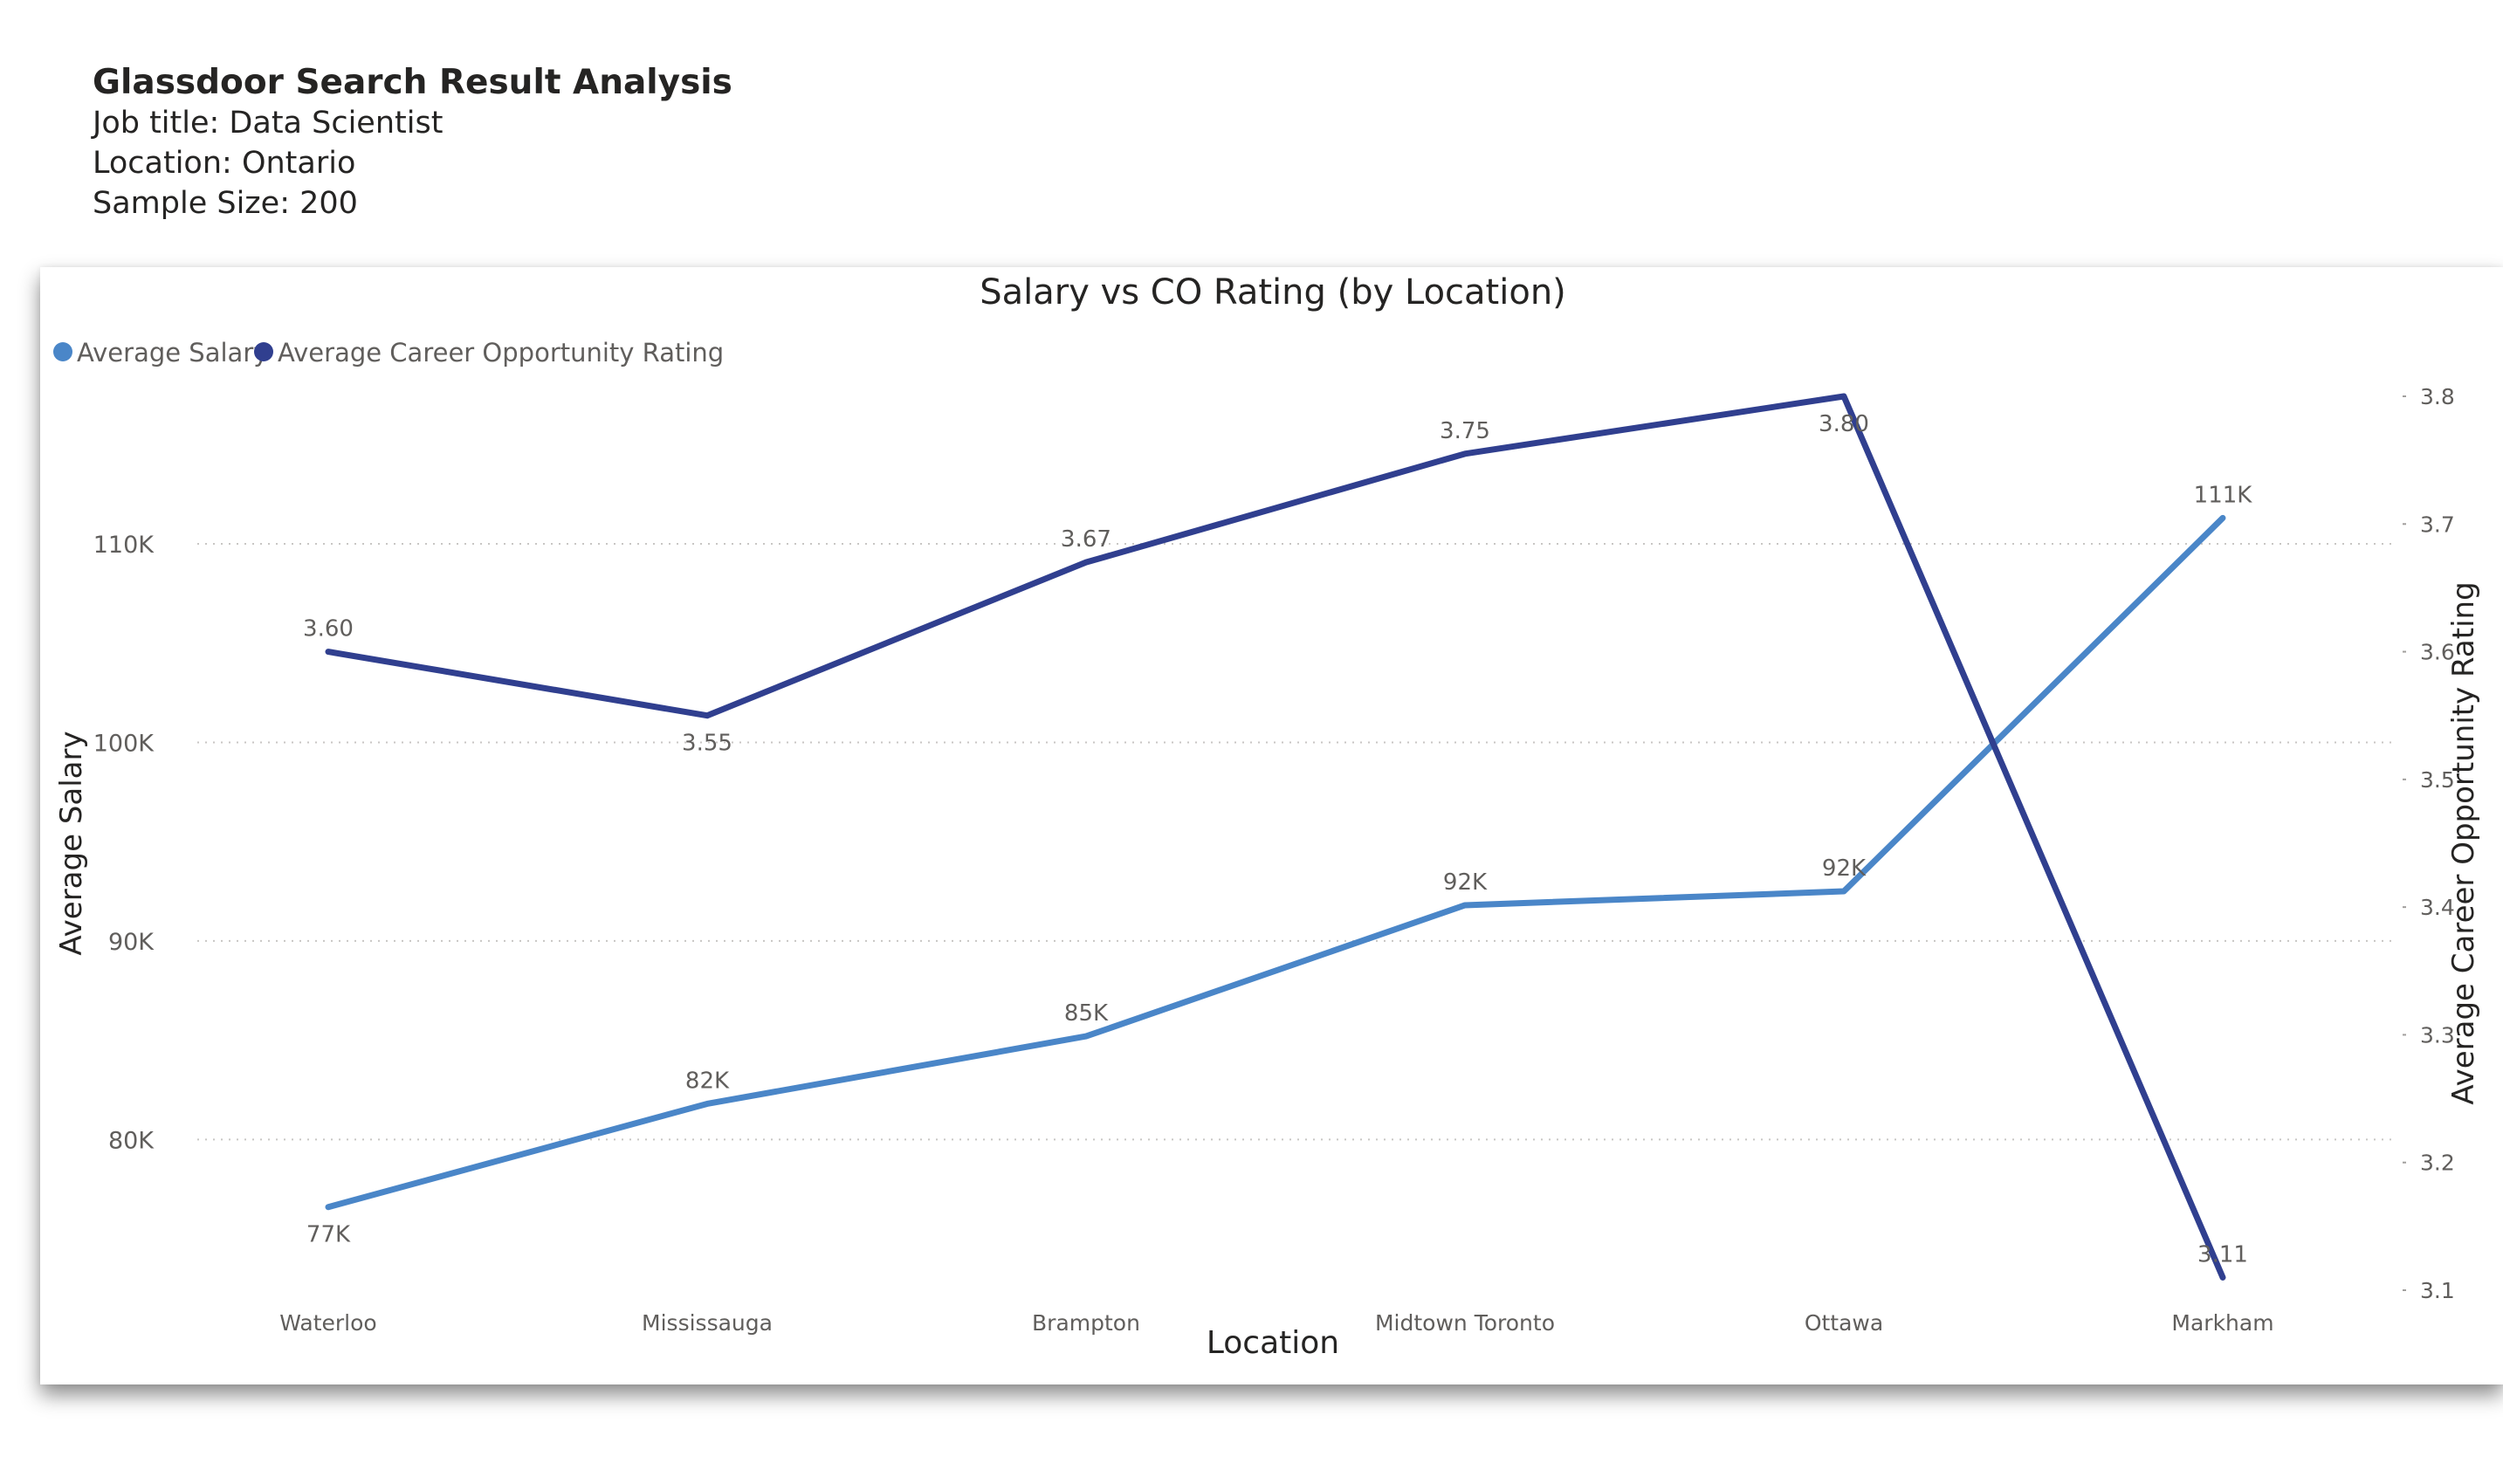  Describe the element at coordinates (328, 1235) in the screenshot. I see `salary-data-label: 77K` at that location.